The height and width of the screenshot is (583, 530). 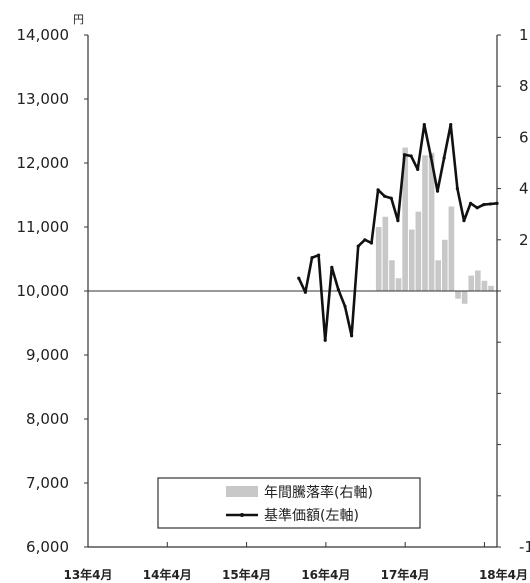 I want to click on x-tick-label: 13年4月, so click(x=87, y=574).